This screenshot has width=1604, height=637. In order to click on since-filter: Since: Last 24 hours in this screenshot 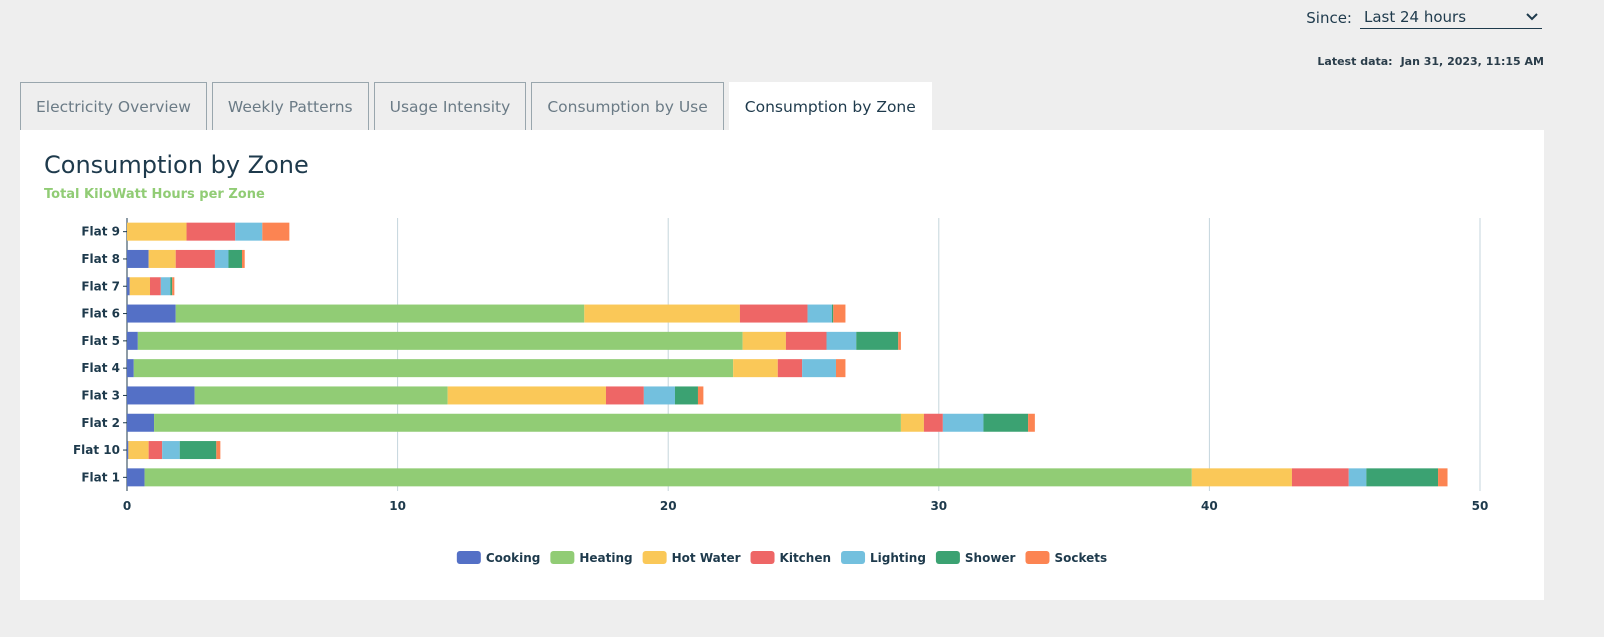, I will do `click(1424, 17)`.